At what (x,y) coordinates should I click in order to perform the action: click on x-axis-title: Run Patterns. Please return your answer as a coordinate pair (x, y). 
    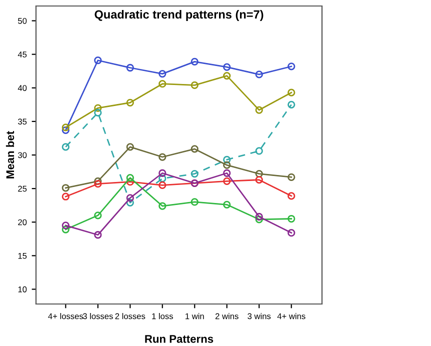
    Looking at the image, I should click on (179, 339).